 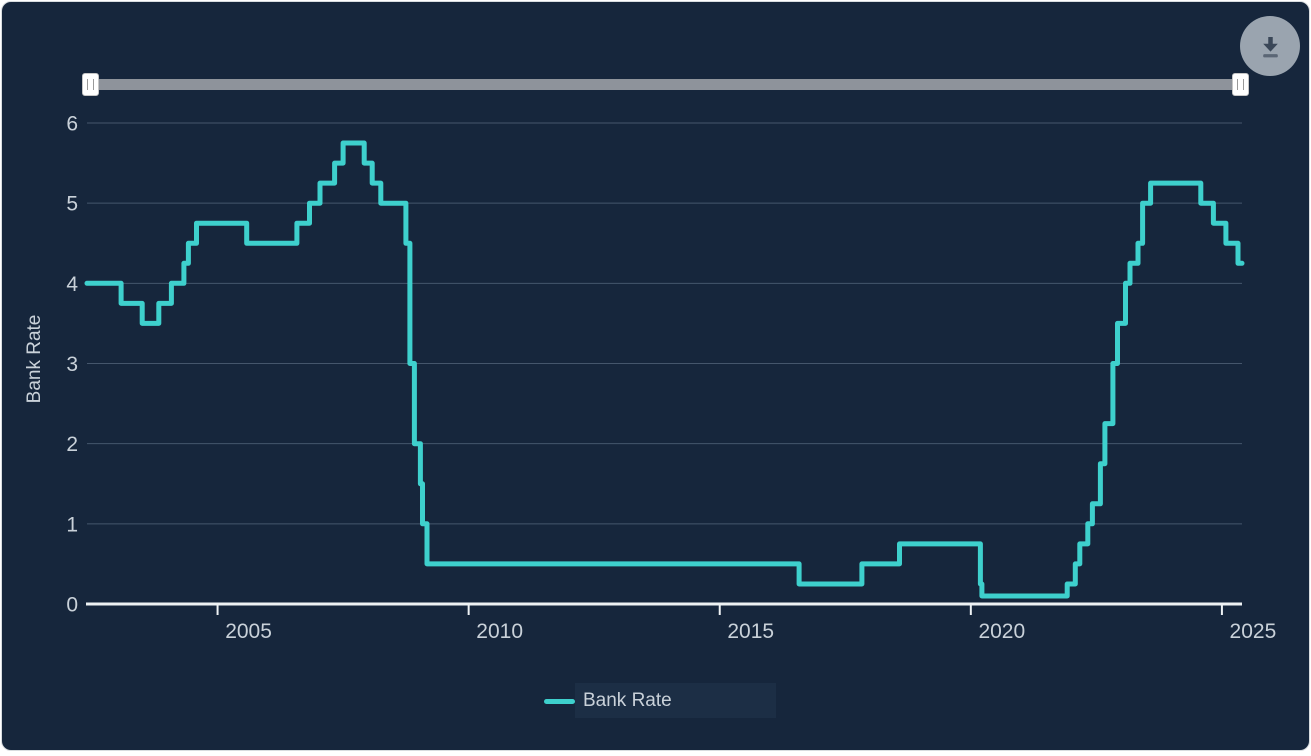 What do you see at coordinates (72, 524) in the screenshot?
I see `y-tick-label: 1` at bounding box center [72, 524].